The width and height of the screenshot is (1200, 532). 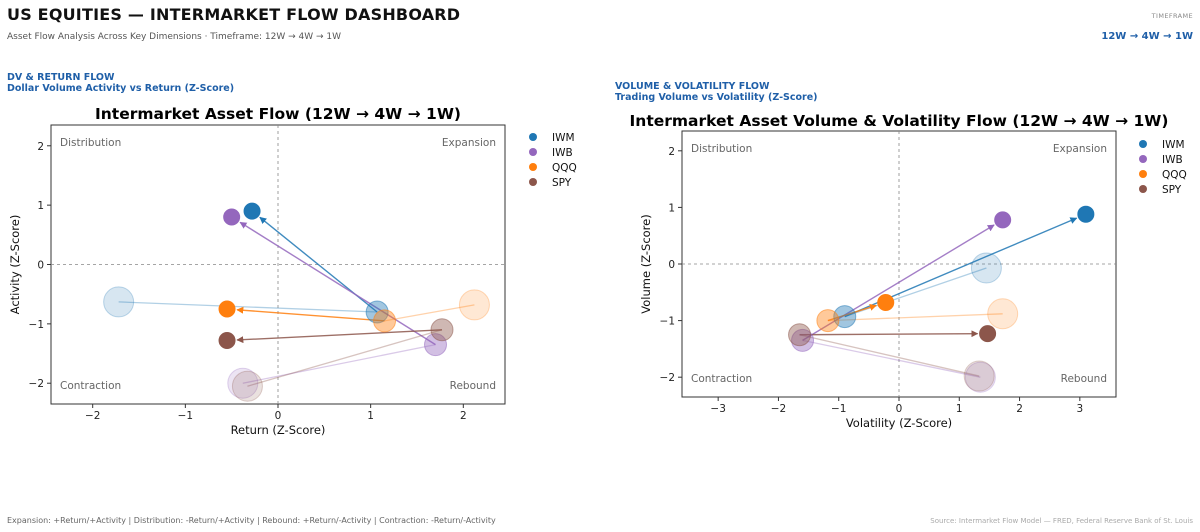 What do you see at coordinates (646, 263) in the screenshot?
I see `y-axis-label: Volume (Z-Score)` at bounding box center [646, 263].